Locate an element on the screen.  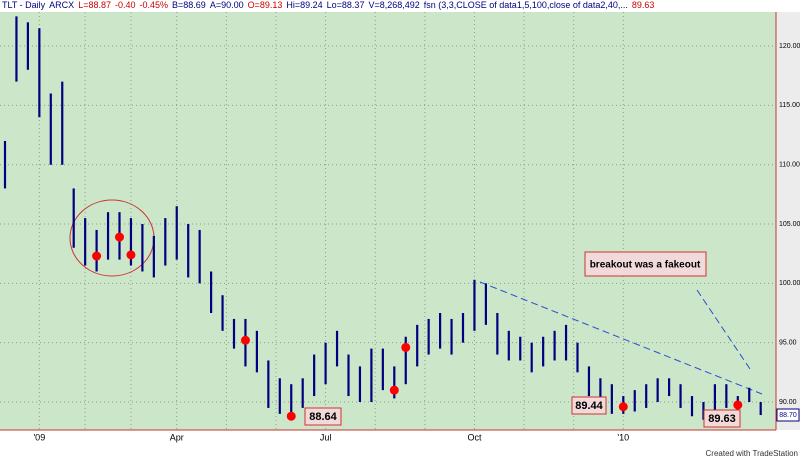
x-tick-label: Oct is located at coordinates (474, 437).